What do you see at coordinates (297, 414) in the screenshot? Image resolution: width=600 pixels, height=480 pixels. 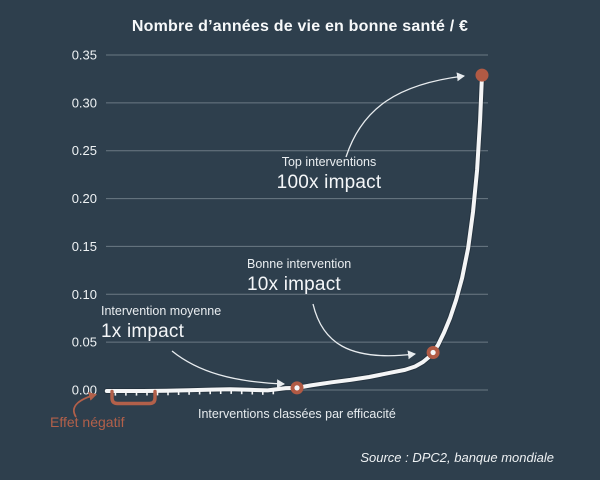 I see `x-axis-label: Interventions classées par efficacité` at bounding box center [297, 414].